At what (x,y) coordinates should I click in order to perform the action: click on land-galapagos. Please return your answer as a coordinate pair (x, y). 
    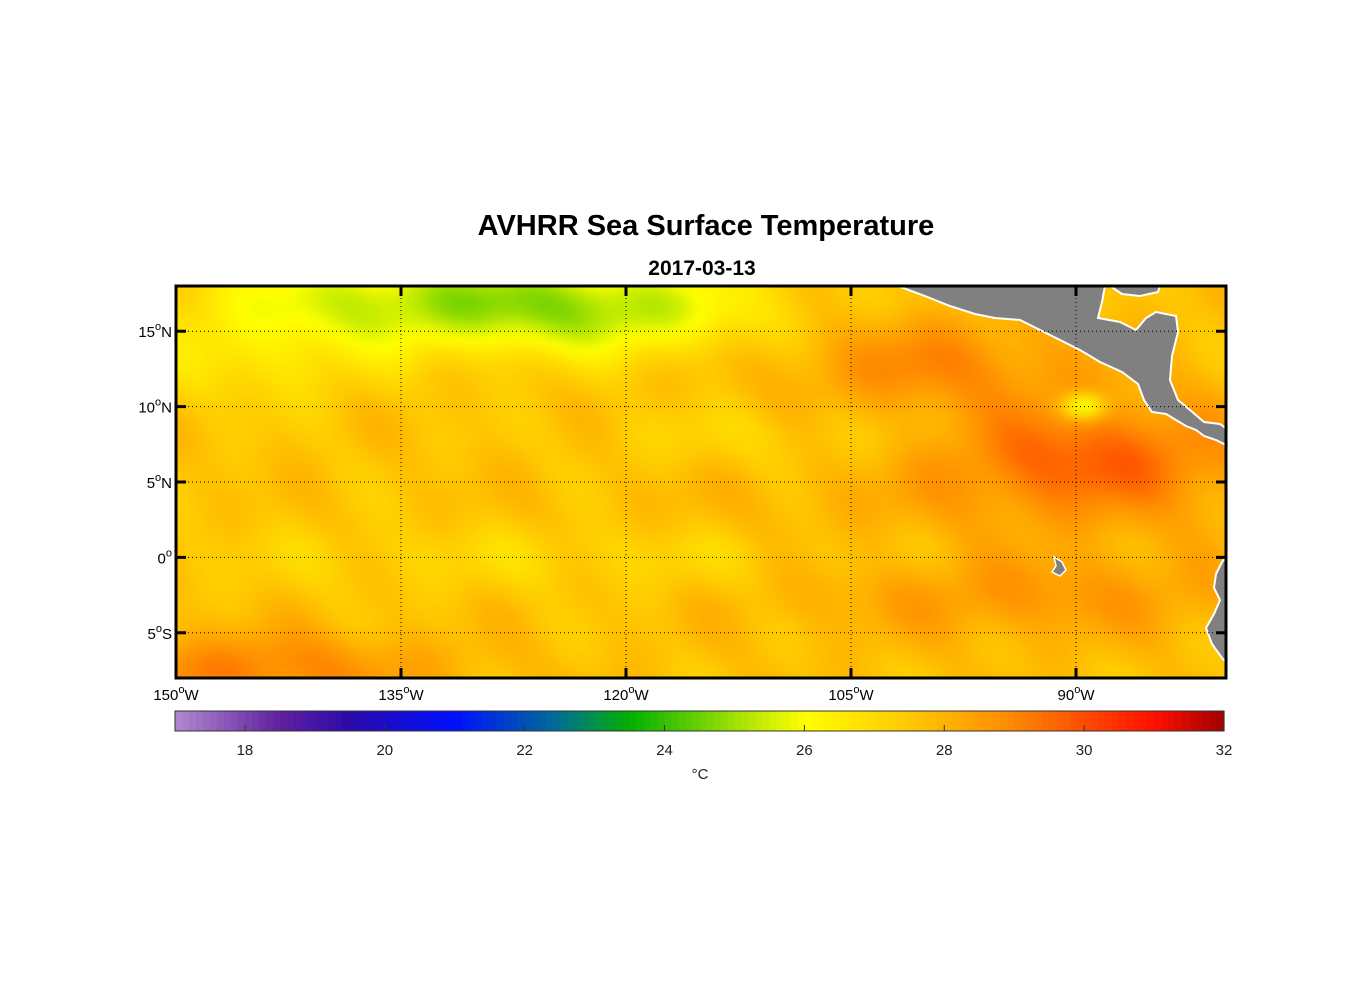
    Looking at the image, I should click on (1058, 566).